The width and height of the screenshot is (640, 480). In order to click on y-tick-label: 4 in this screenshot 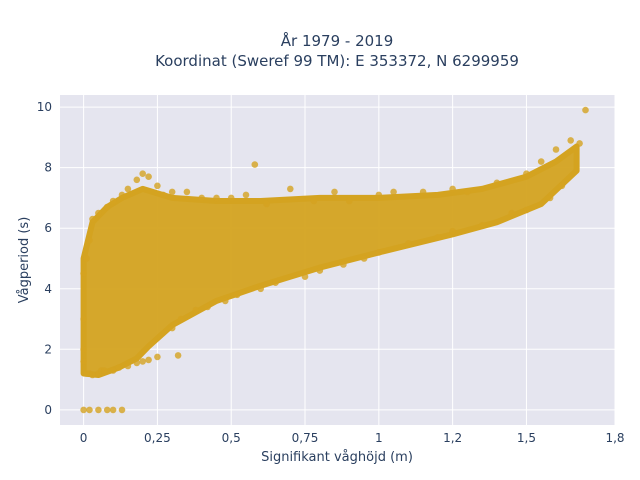, I will do `click(48, 289)`.